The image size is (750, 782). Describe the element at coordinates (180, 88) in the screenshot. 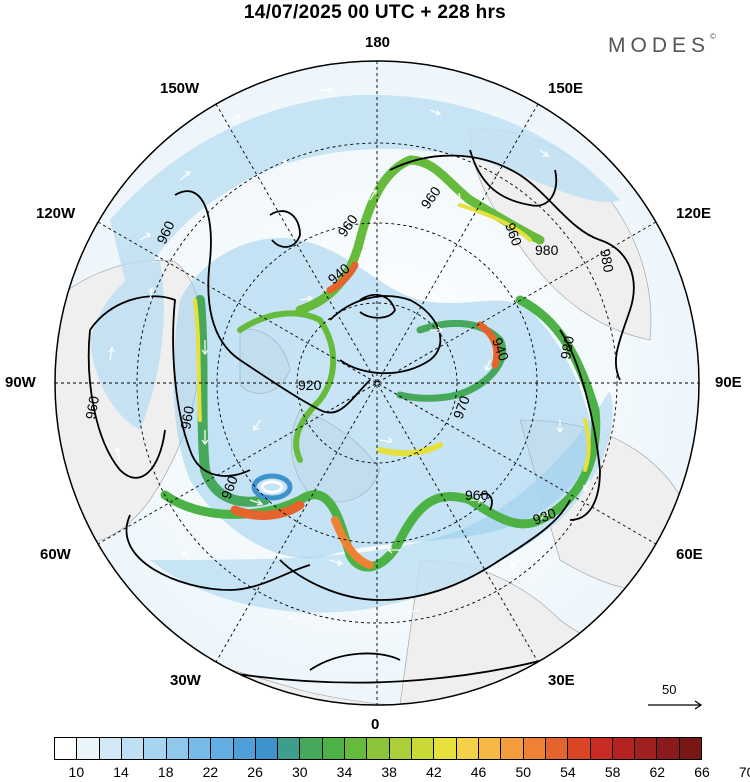

I see `lon-label-150w: 150W` at that location.